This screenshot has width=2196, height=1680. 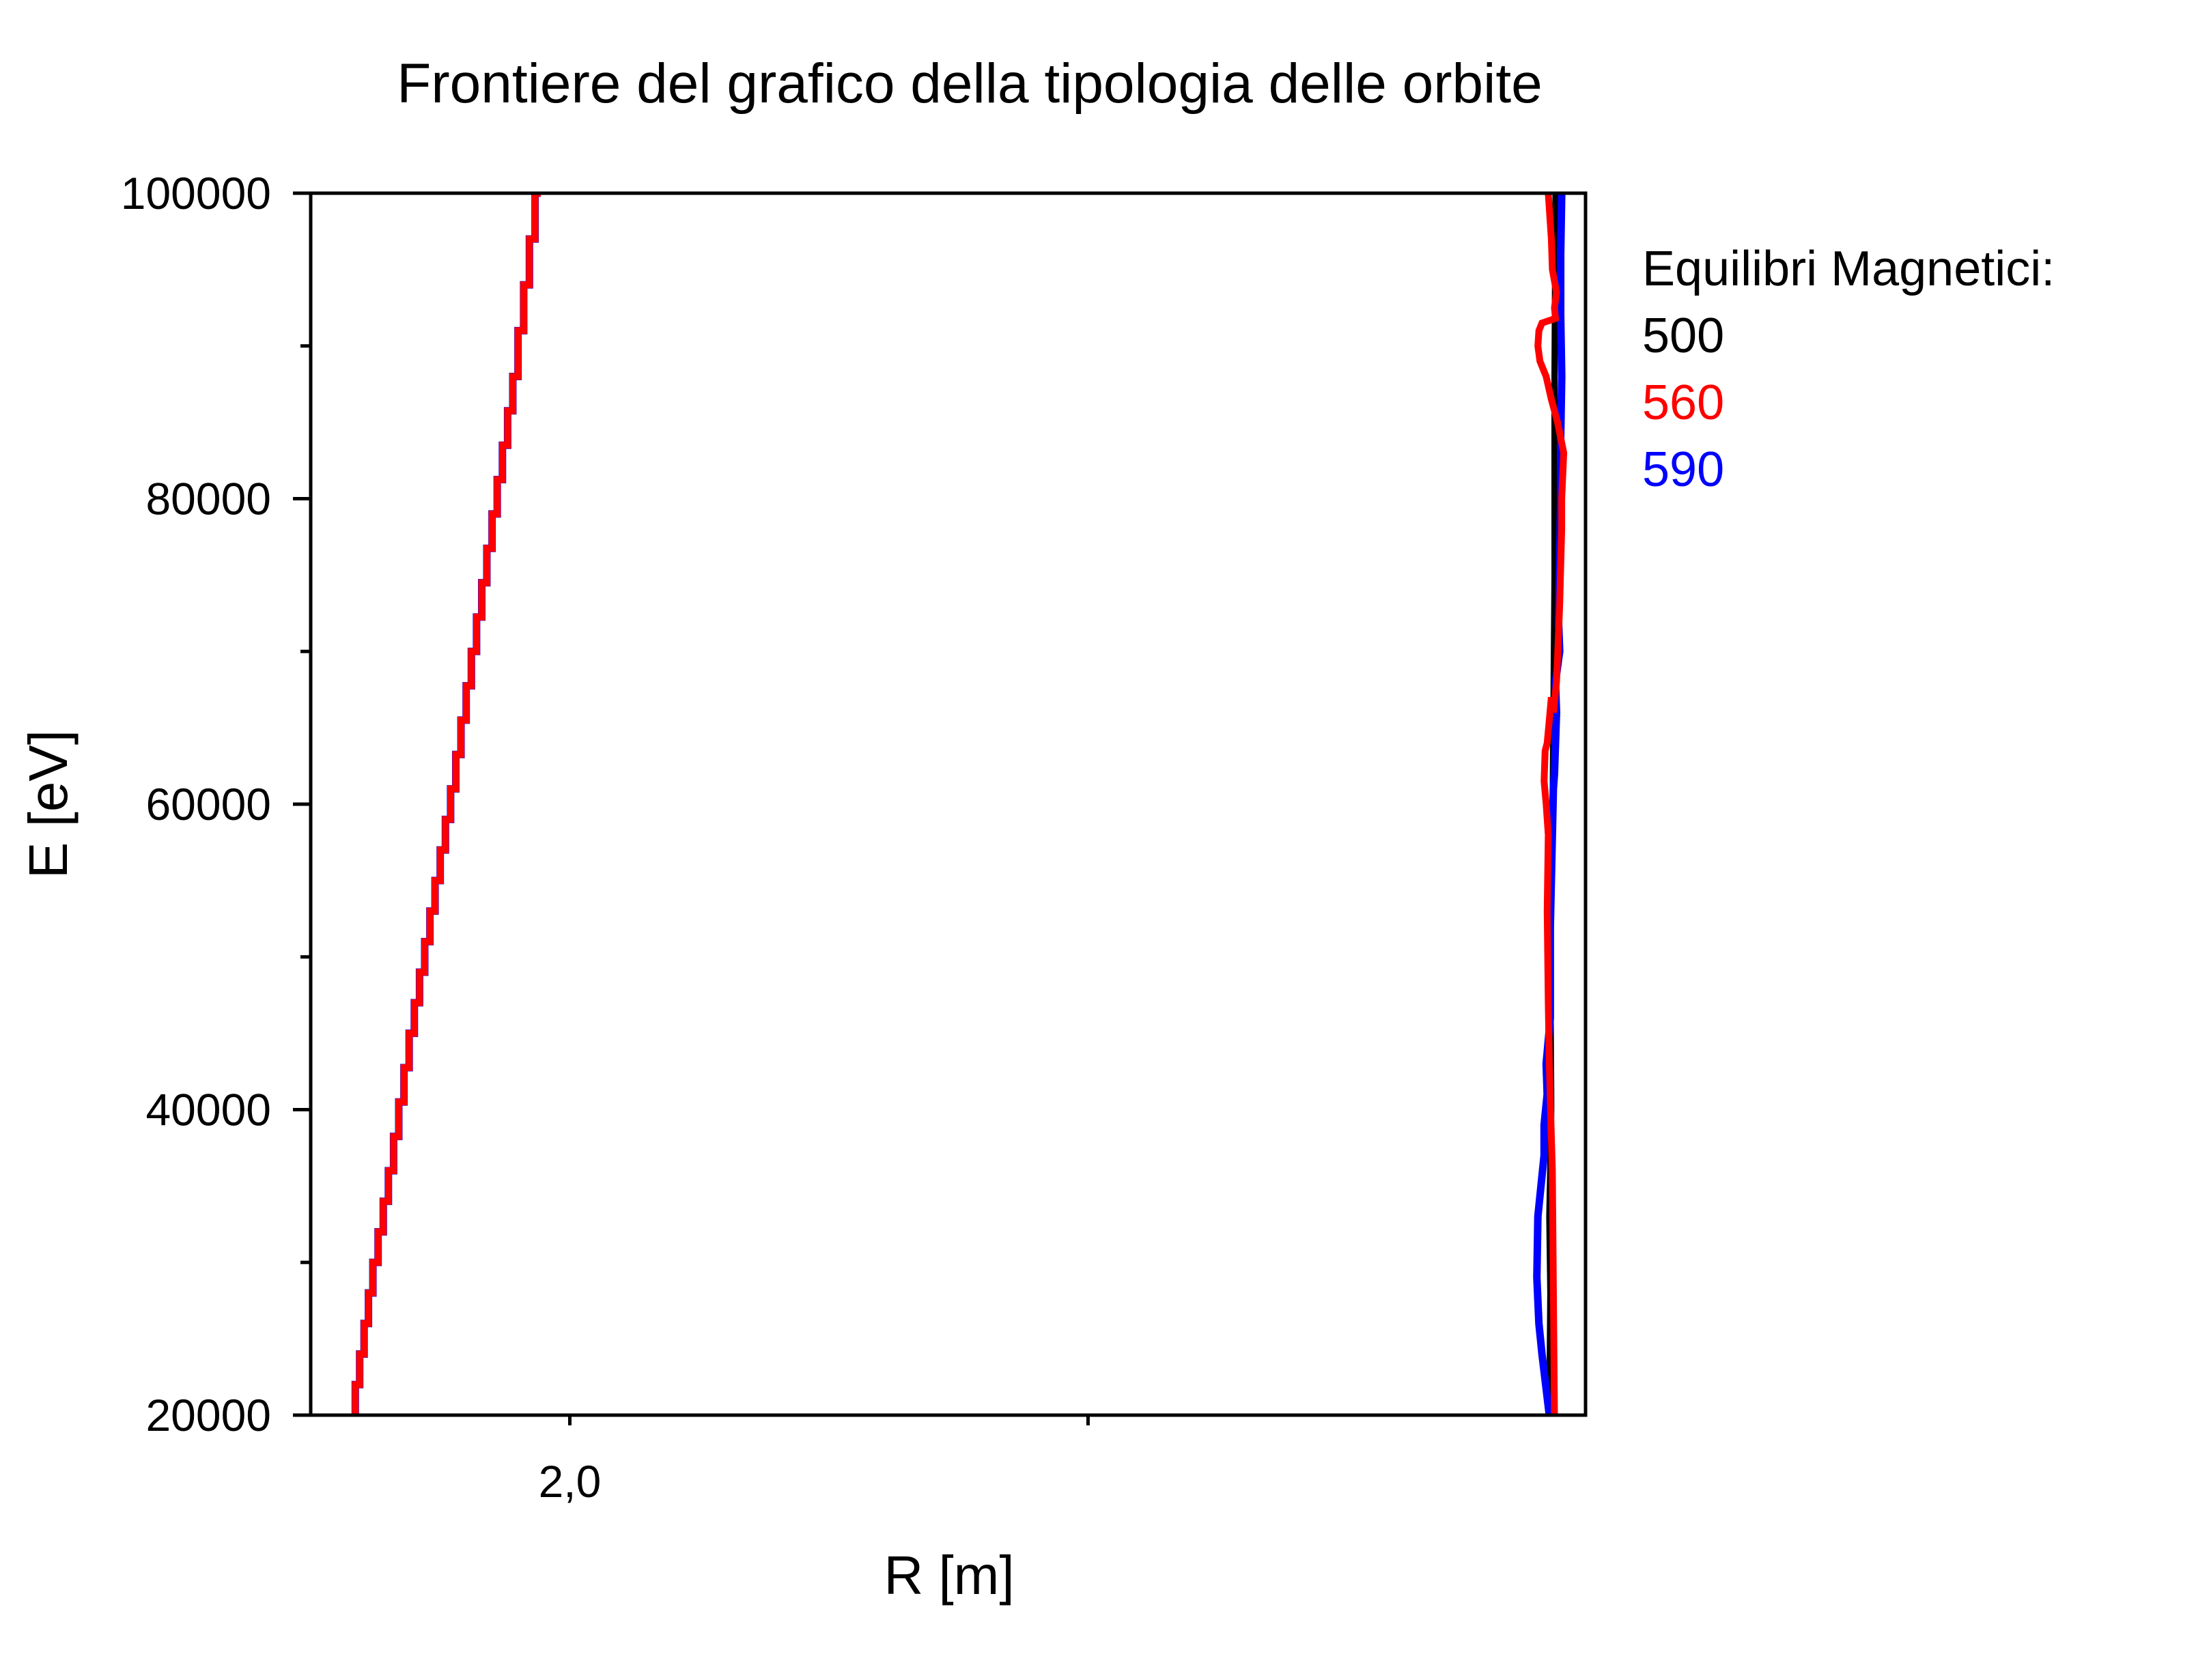 I want to click on legend-entry-500: 500, so click(x=1683, y=336).